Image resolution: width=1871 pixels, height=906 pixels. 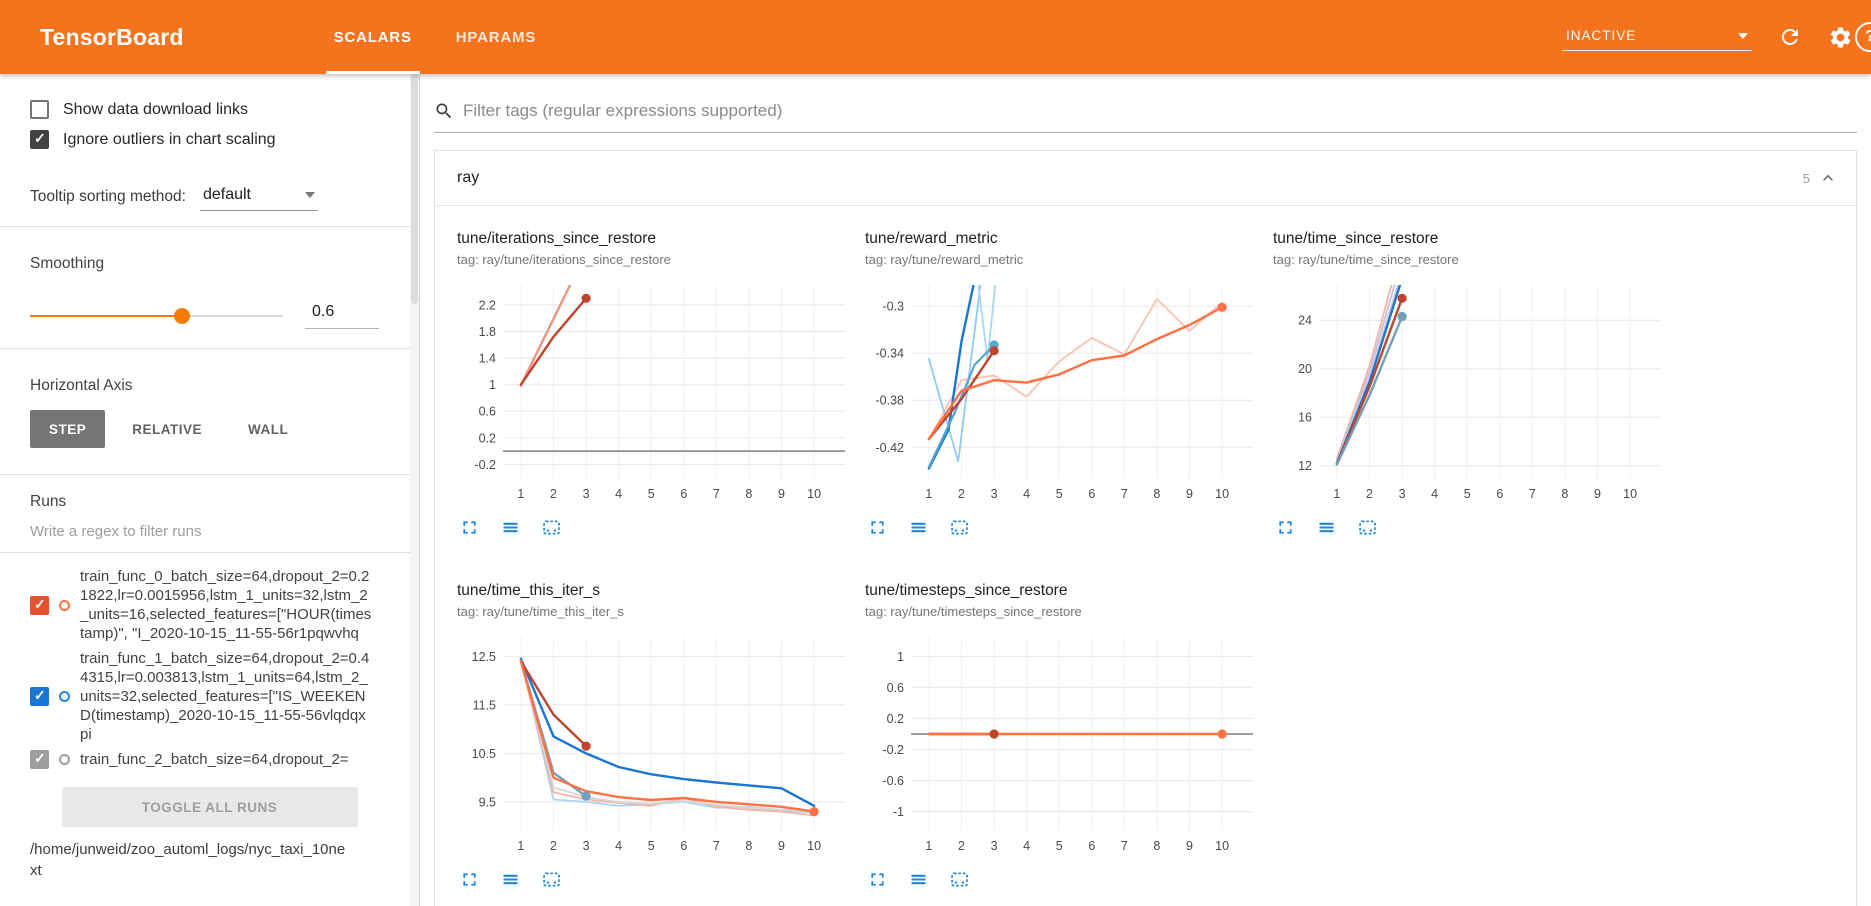 I want to click on tab-hparams: HPARAMS, so click(x=496, y=37).